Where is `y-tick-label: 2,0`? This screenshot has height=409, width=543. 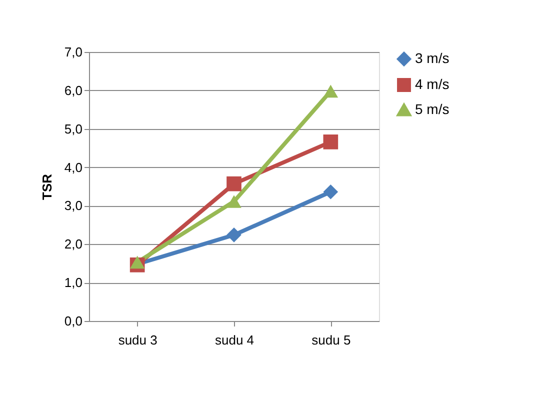 y-tick-label: 2,0 is located at coordinates (73, 244).